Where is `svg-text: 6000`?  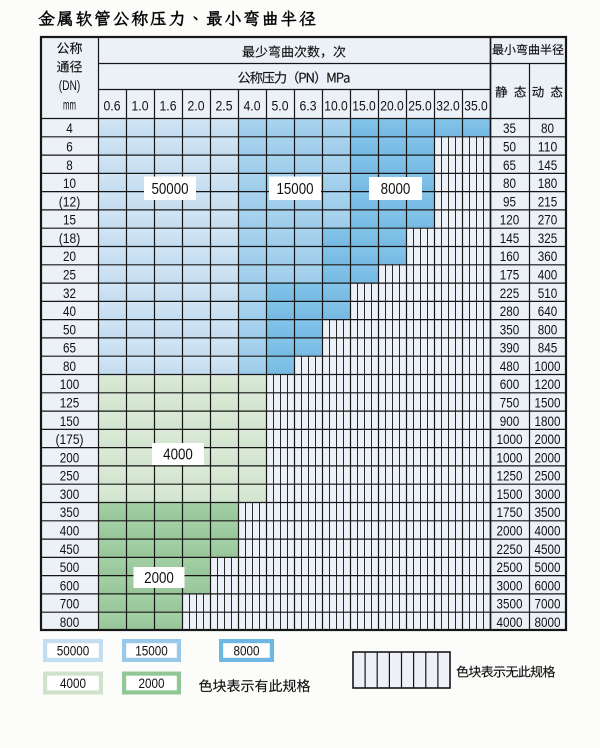
svg-text: 6000 is located at coordinates (548, 585).